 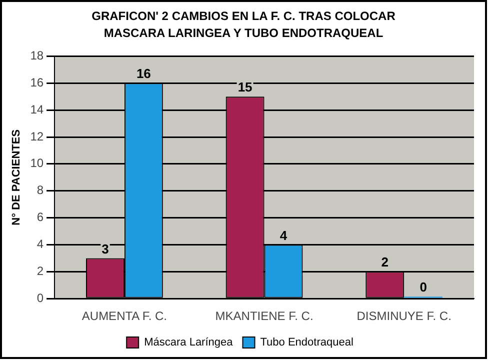 What do you see at coordinates (37, 82) in the screenshot?
I see `y-tick-label: 16` at bounding box center [37, 82].